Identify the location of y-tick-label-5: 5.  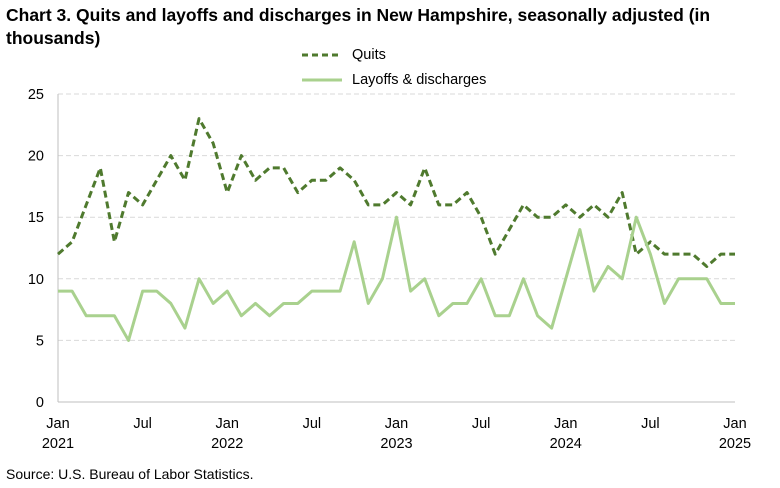
(40, 341).